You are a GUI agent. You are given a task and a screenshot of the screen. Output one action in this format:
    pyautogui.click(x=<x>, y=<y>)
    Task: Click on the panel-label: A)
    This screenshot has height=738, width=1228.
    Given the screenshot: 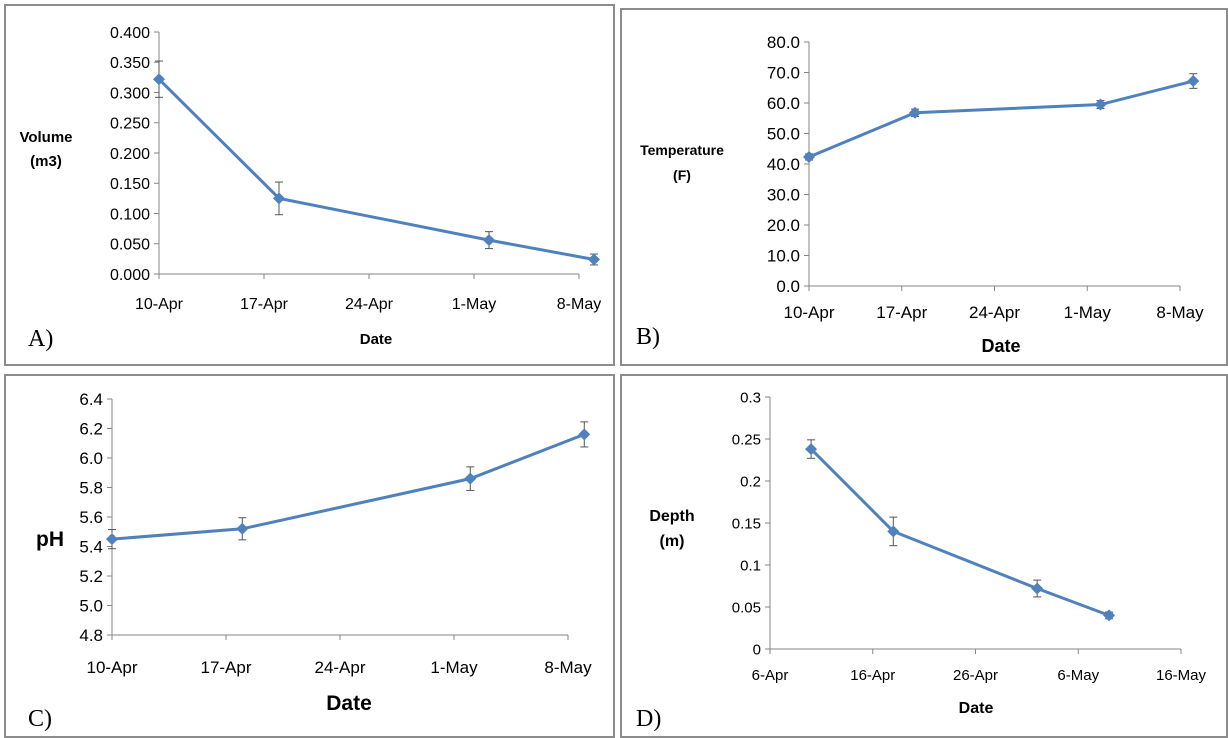 What is the action you would take?
    pyautogui.click(x=41, y=339)
    